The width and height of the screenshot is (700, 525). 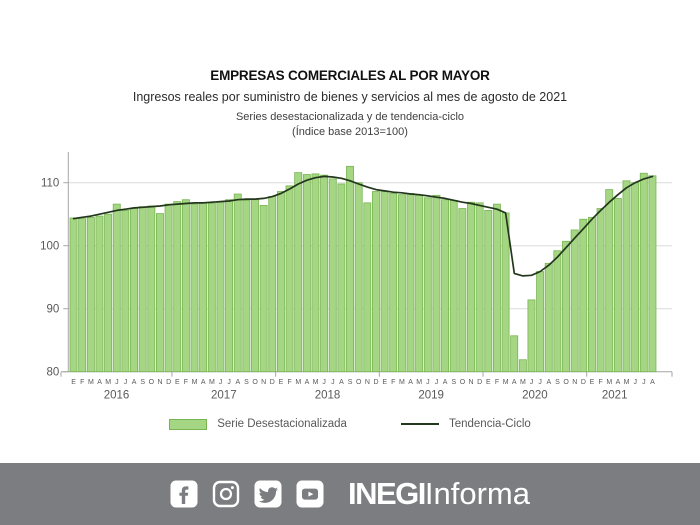 I want to click on page-title: EMPRESAS COMERCIALES AL POR MAYOR, so click(x=350, y=75).